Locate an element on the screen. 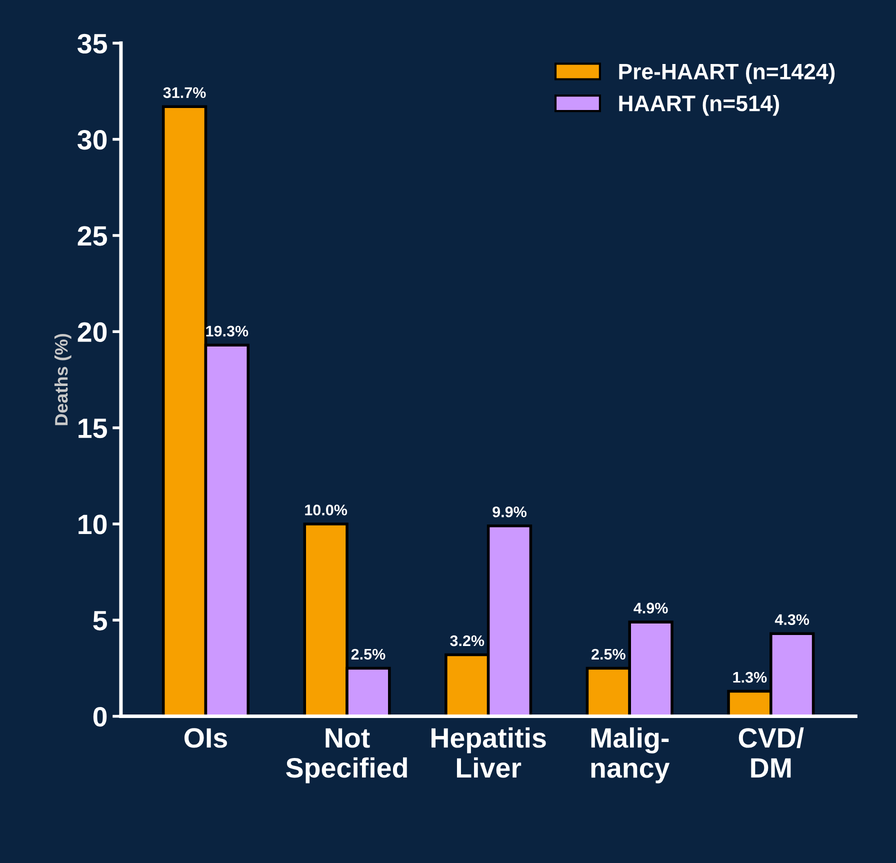 This screenshot has width=896, height=863. y-tick-label: 35 is located at coordinates (92, 44).